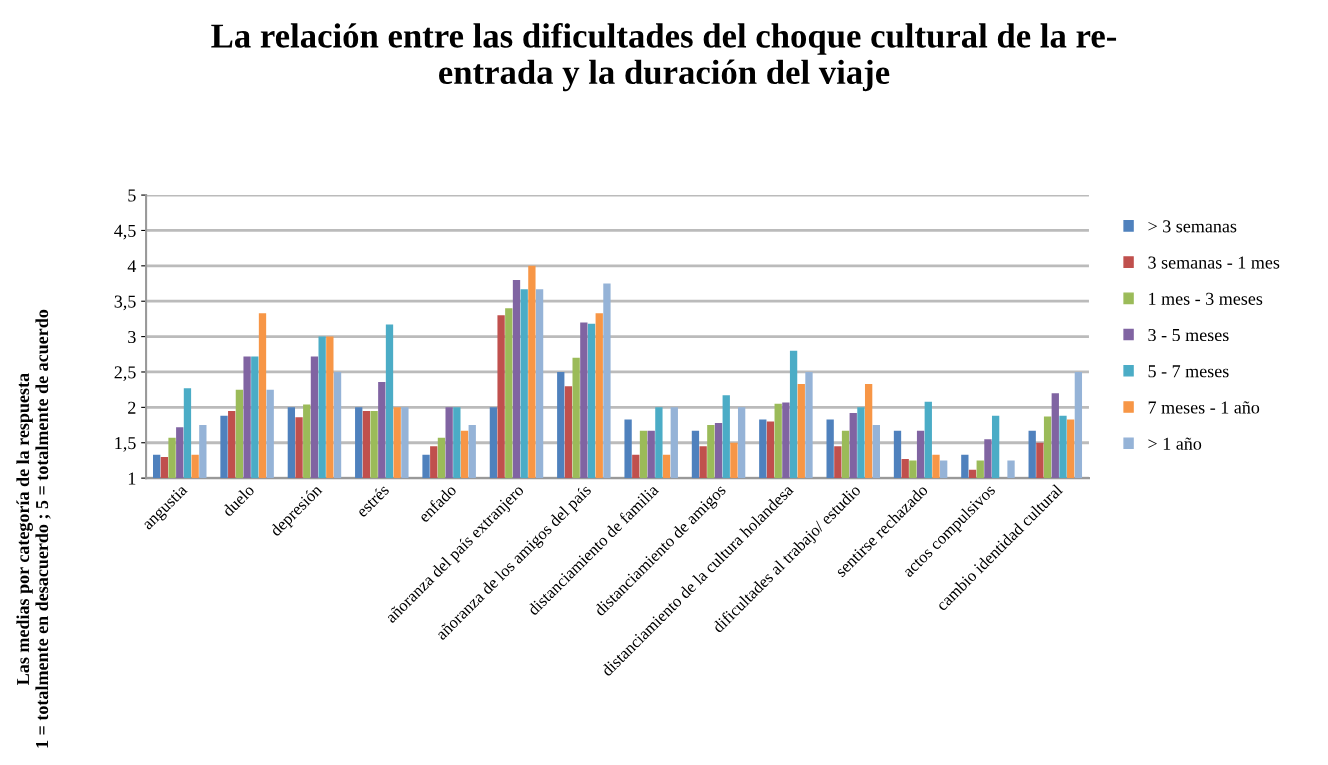  I want to click on legend-label: 3 - 5 meses, so click(1188, 335).